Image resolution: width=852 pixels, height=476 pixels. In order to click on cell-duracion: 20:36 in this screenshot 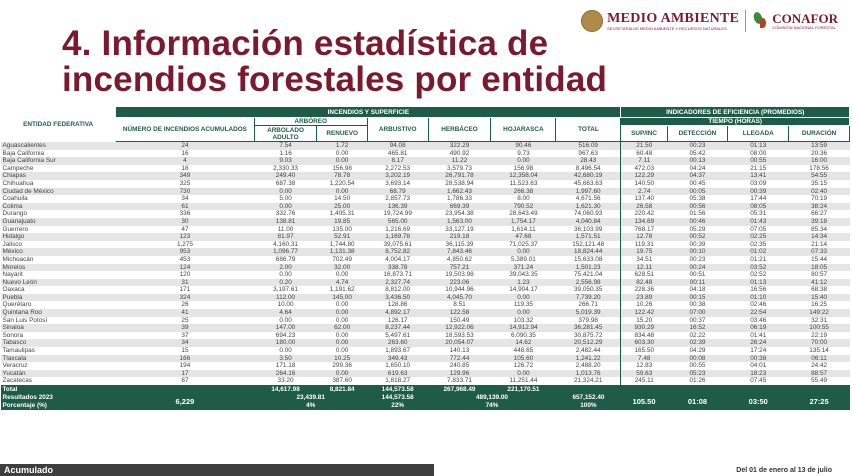, I will do `click(819, 153)`.